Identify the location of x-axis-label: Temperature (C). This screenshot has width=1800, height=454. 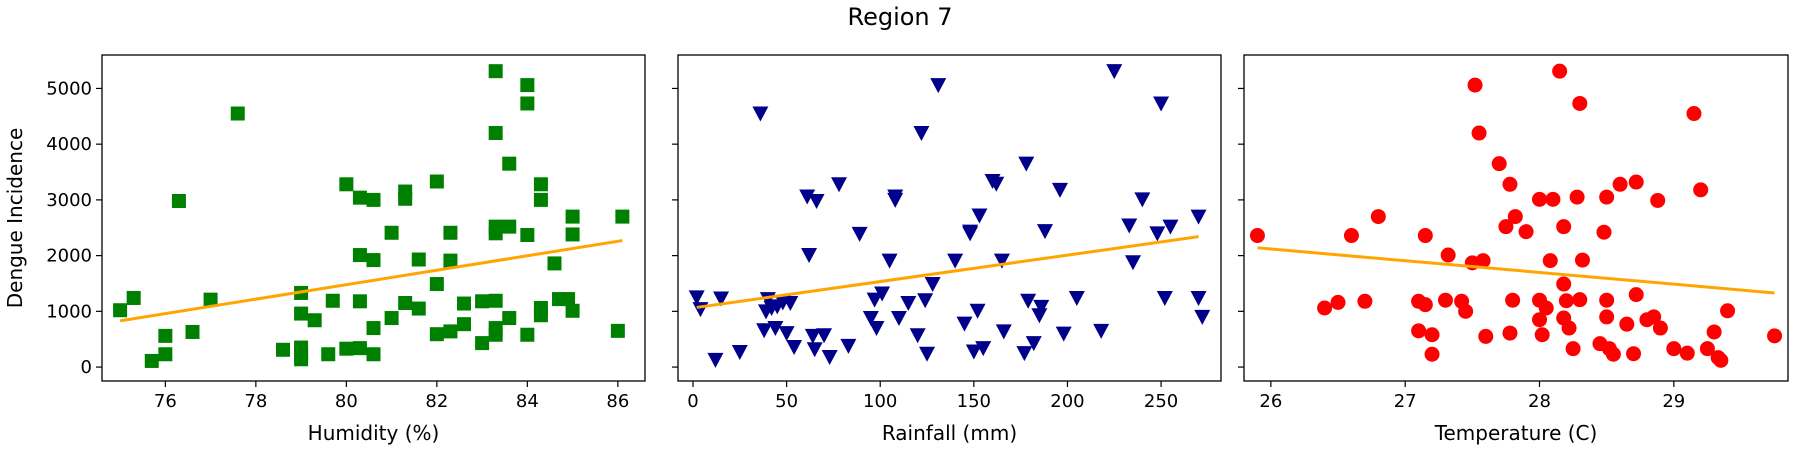
(1516, 433).